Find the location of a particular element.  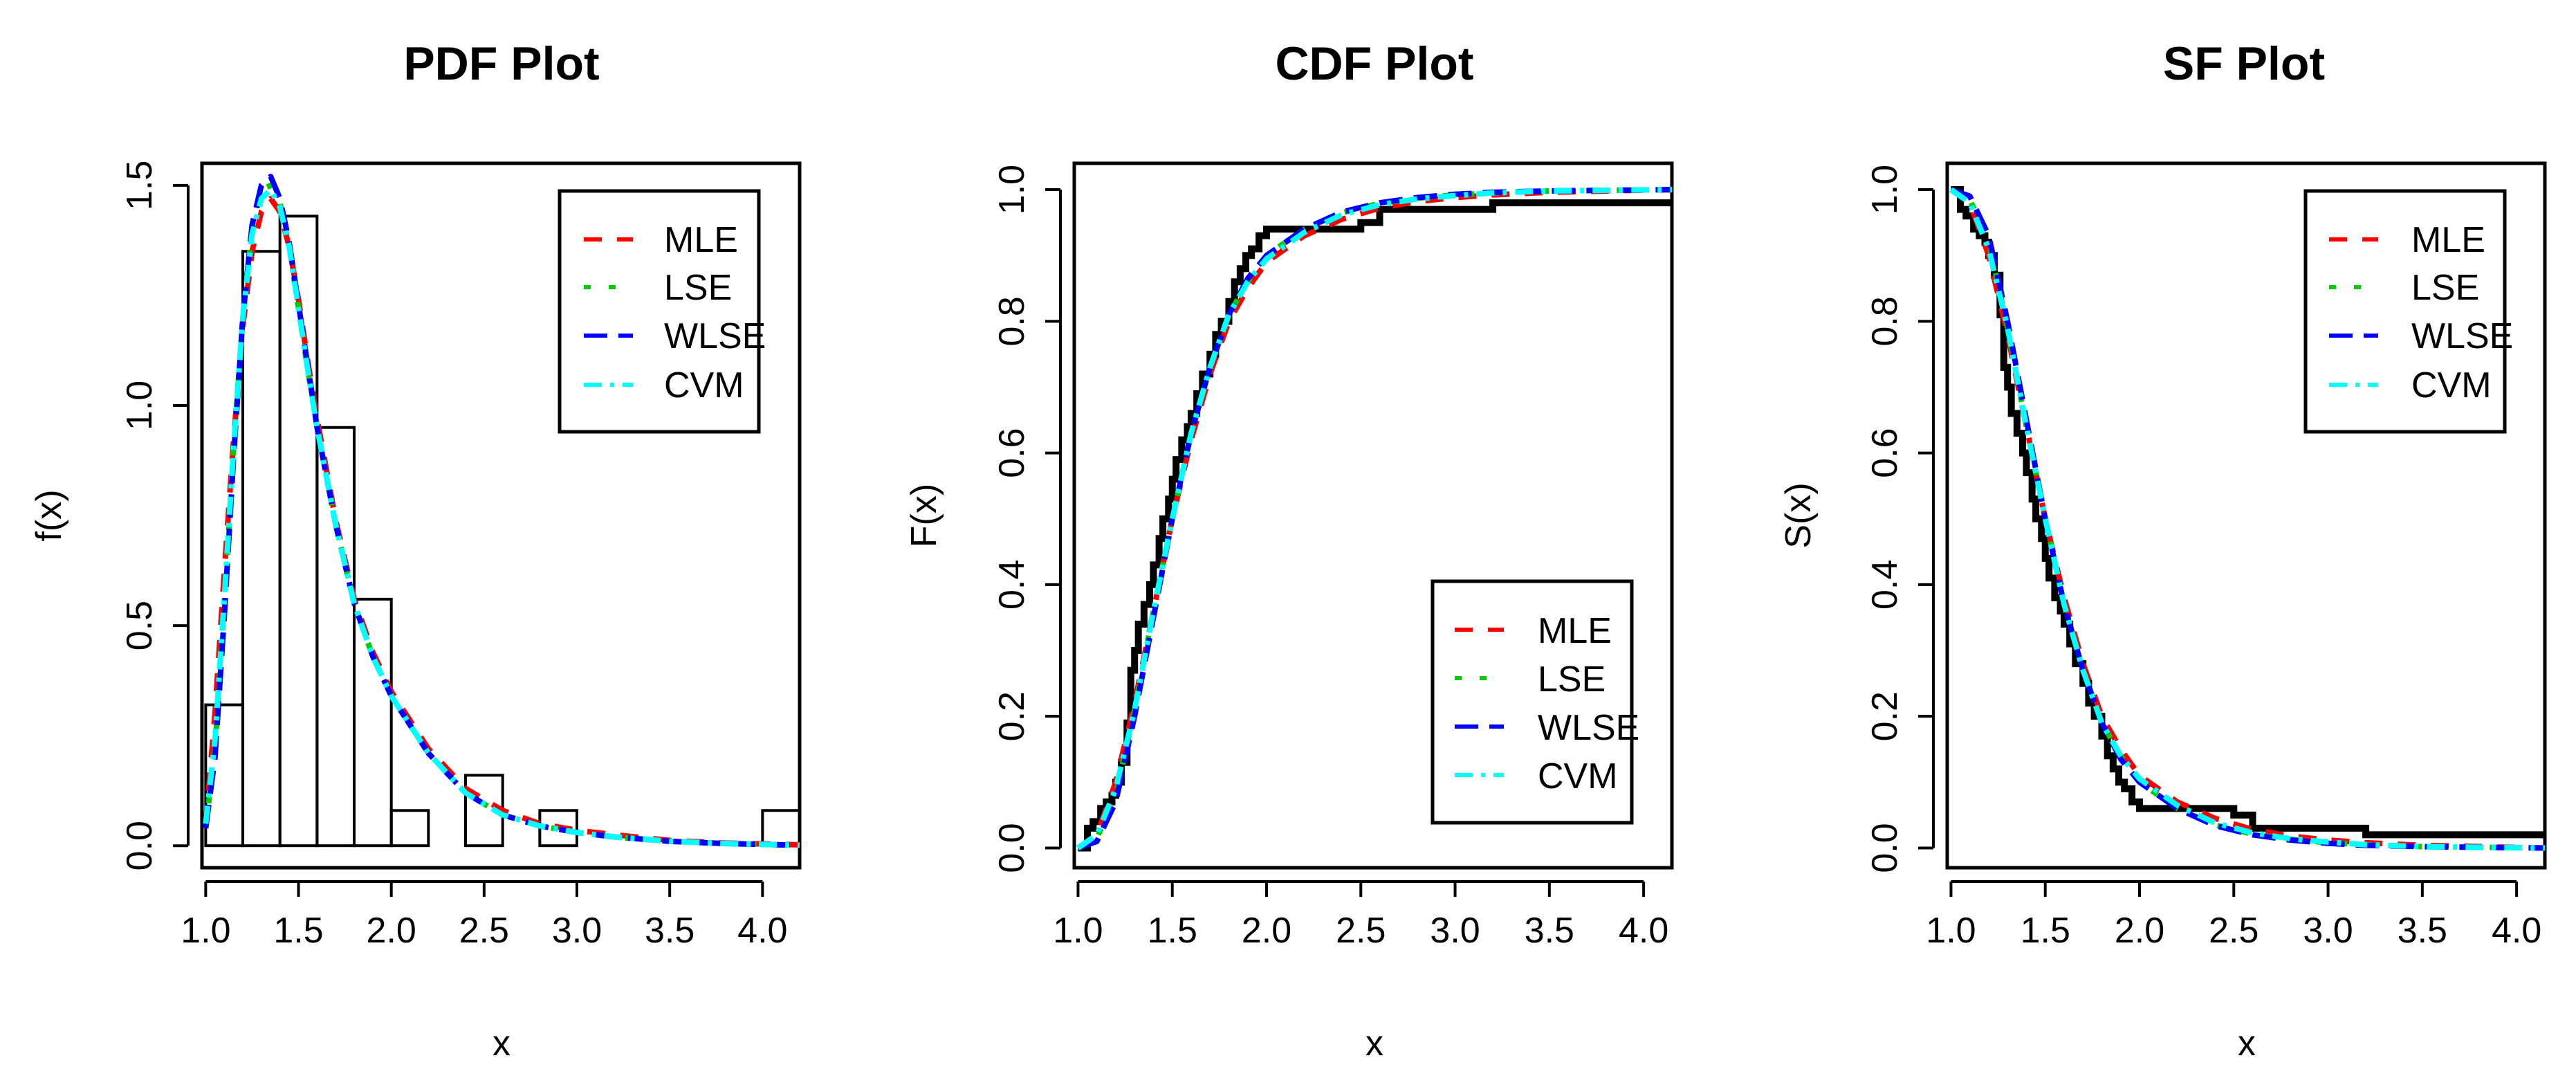

sf-y-tick-label: 0.6 is located at coordinates (1885, 452).